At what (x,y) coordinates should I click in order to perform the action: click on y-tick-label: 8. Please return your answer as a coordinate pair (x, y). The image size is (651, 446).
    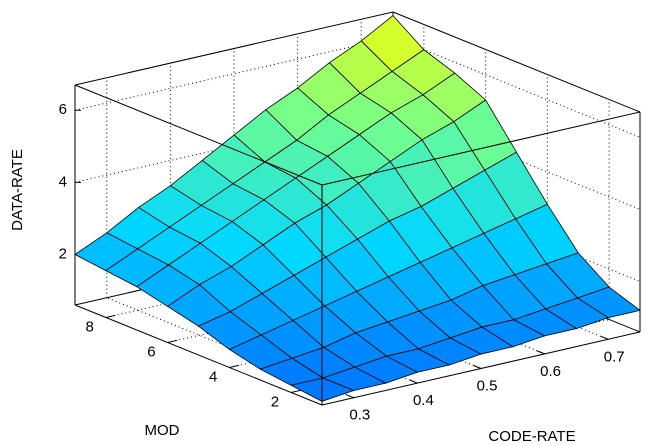
    Looking at the image, I should click on (90, 326).